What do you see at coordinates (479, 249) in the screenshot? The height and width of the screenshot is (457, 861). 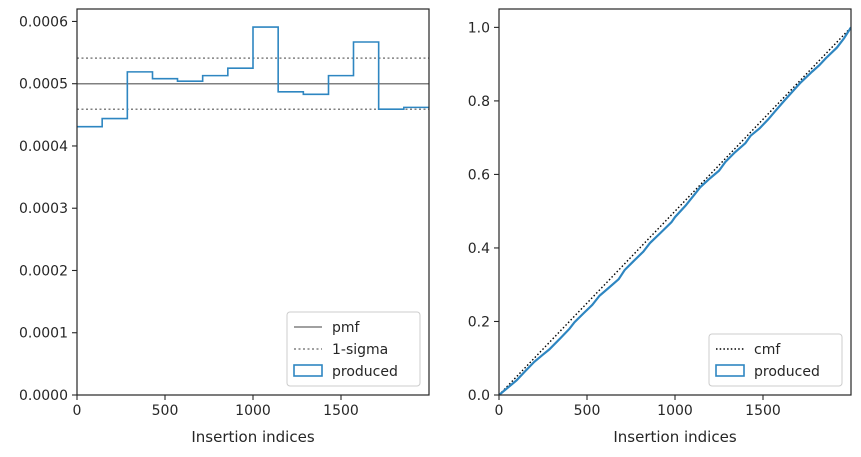 I see `y-tick-label: 0.4` at bounding box center [479, 249].